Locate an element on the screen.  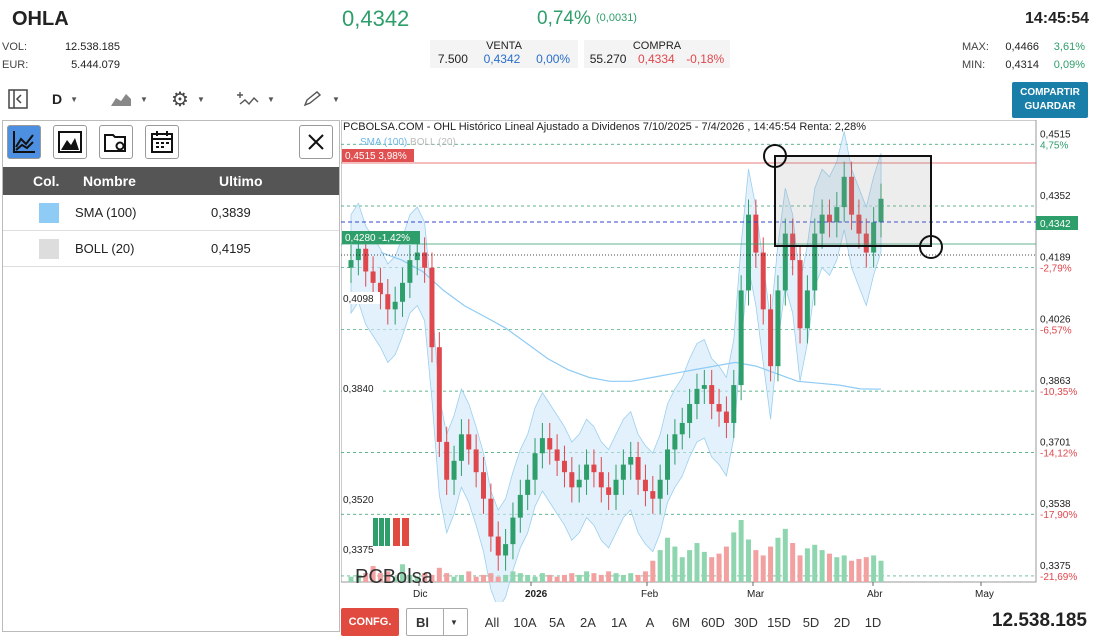
chart-style-tab is located at coordinates (70, 142).